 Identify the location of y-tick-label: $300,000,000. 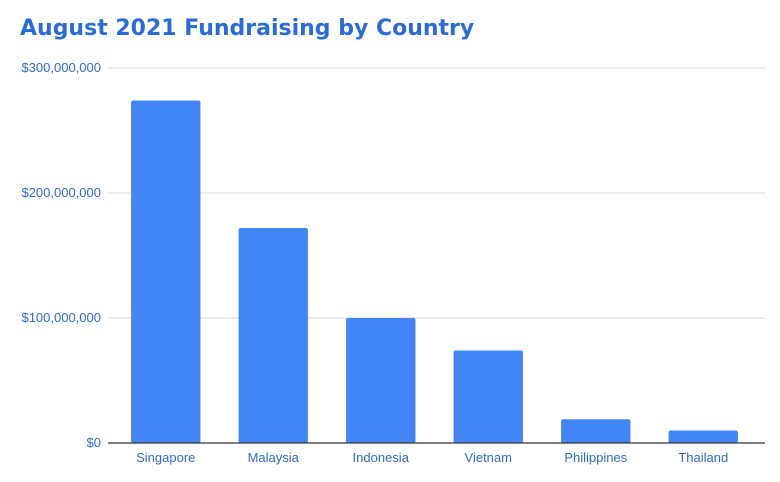
(61, 67).